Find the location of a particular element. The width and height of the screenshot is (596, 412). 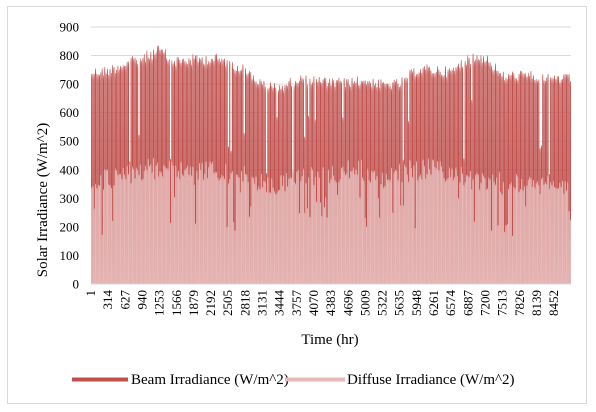

x-tick-label: 5009 is located at coordinates (364, 303).